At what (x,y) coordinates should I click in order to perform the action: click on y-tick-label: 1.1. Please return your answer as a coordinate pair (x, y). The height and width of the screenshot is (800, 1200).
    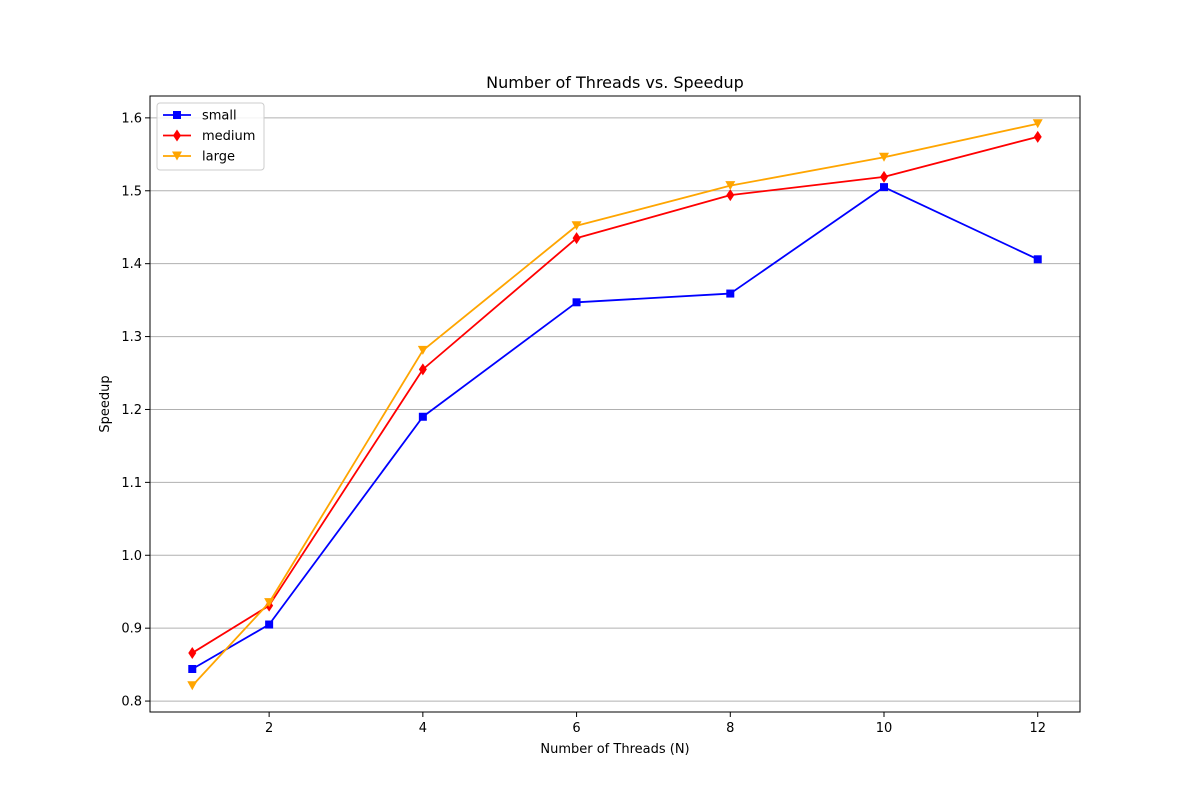
    Looking at the image, I should click on (131, 483).